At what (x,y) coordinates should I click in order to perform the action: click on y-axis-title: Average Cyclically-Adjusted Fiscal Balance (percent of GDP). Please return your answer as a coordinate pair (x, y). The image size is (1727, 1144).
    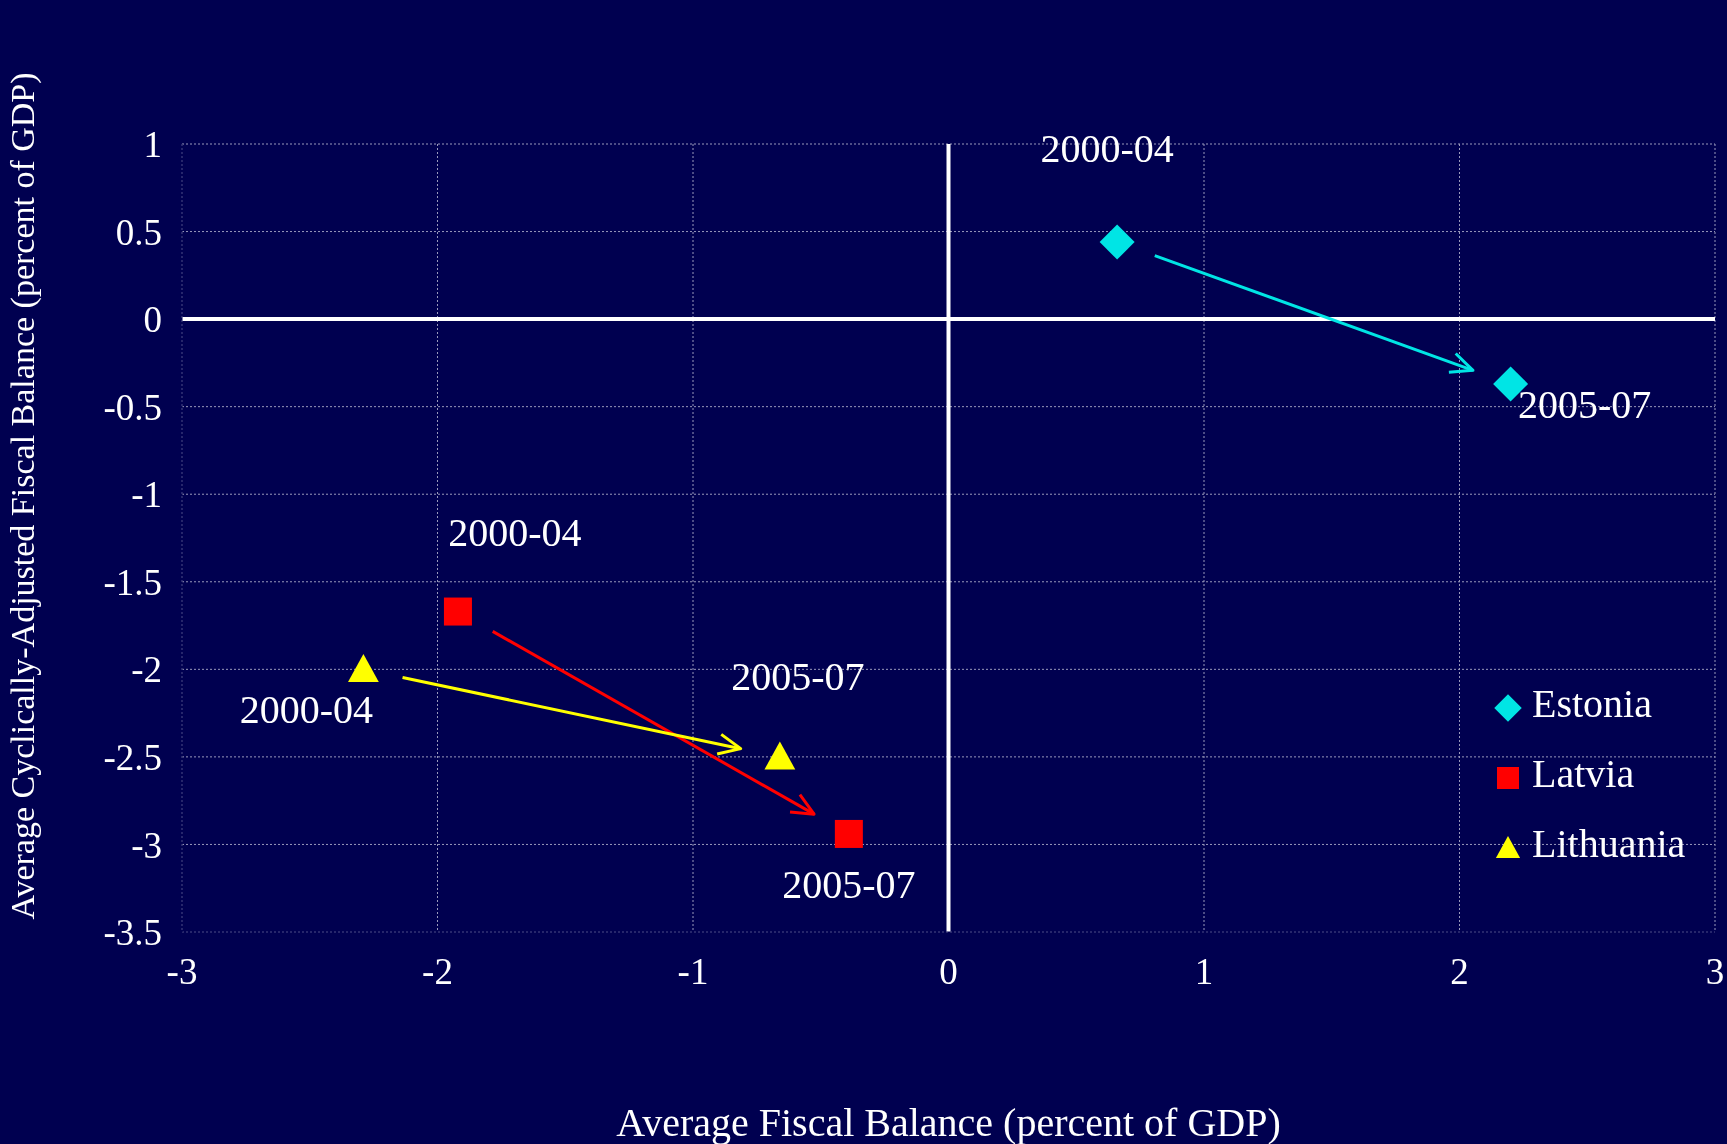
    Looking at the image, I should click on (23, 496).